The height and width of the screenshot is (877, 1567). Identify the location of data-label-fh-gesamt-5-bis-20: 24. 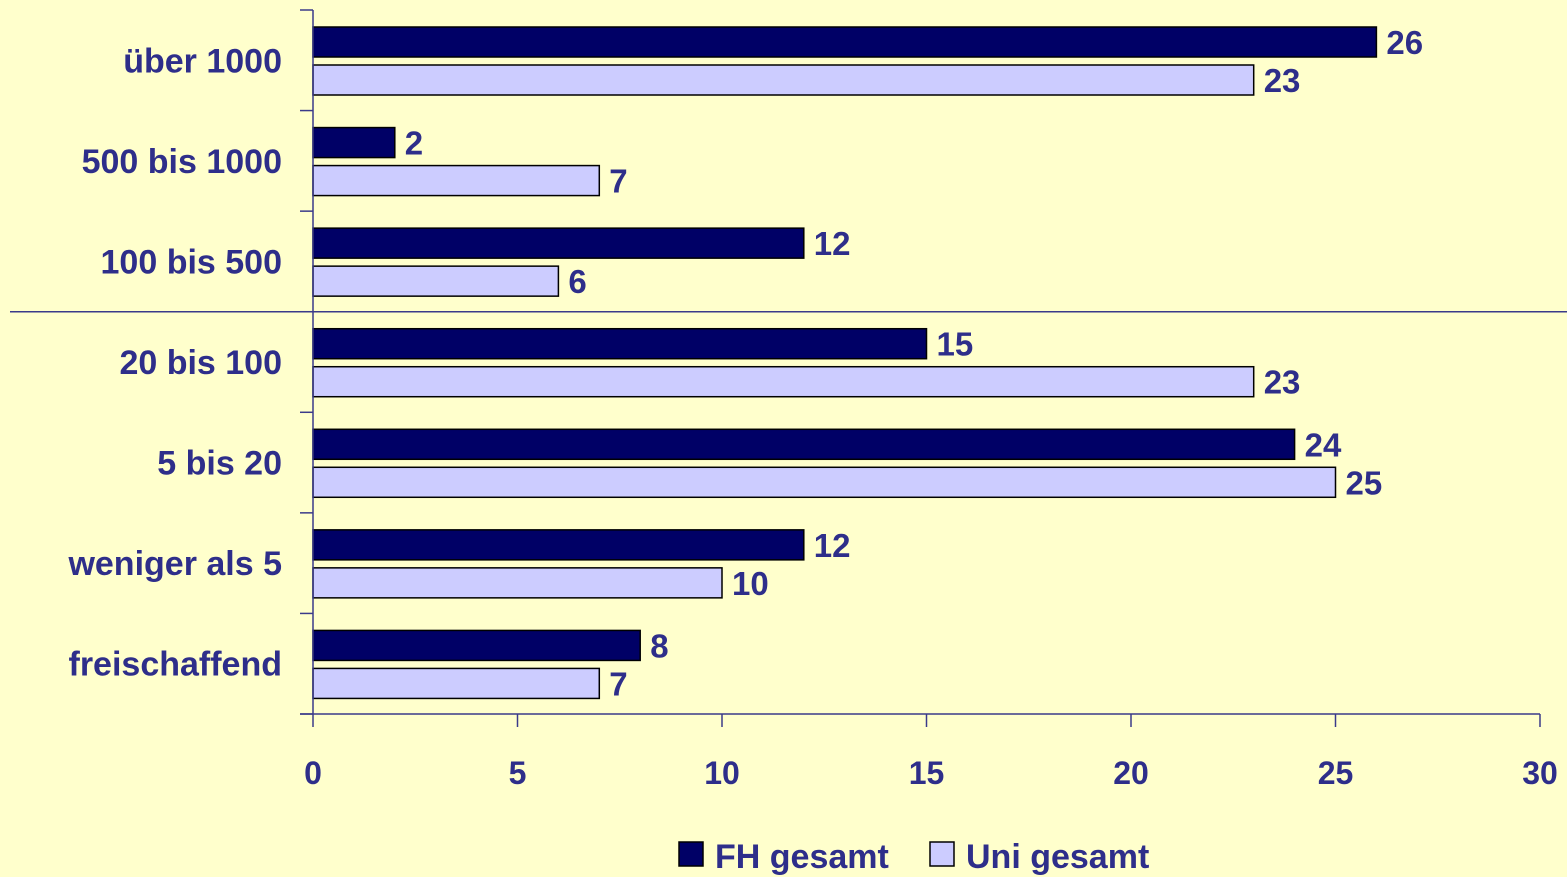
(1323, 444).